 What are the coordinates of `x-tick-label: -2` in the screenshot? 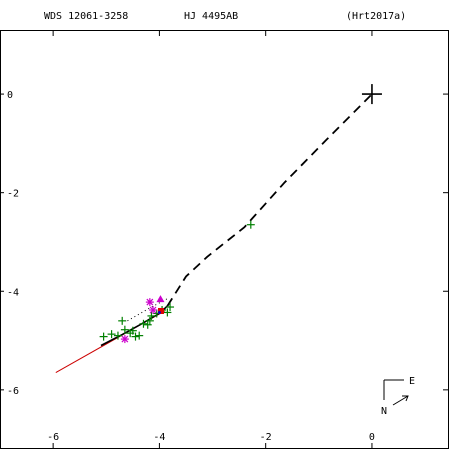 It's located at (266, 437).